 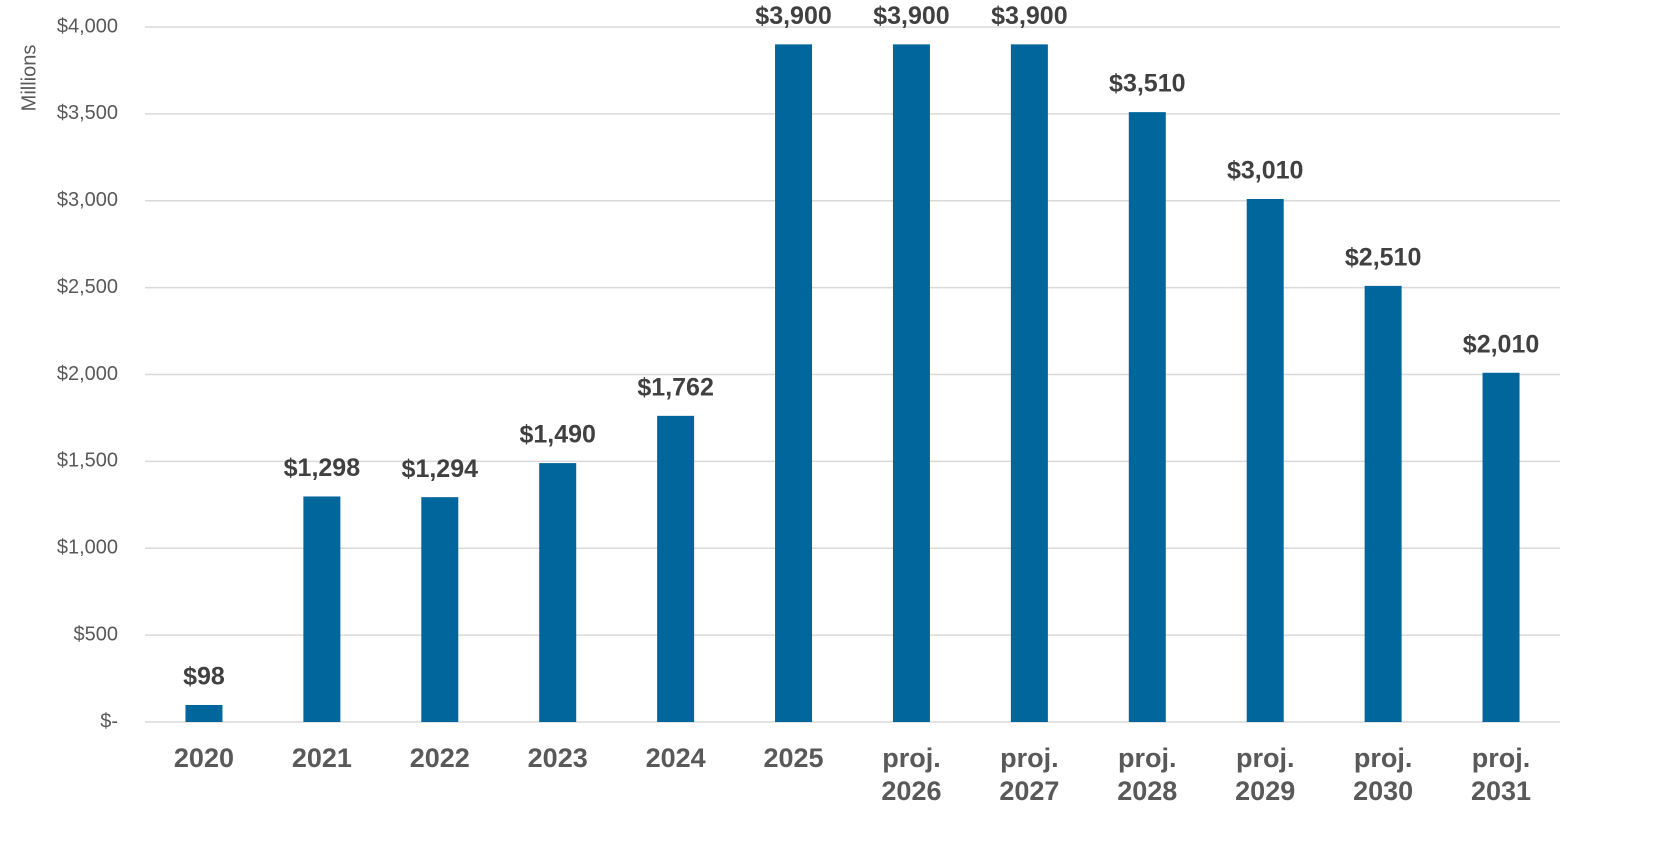 I want to click on value-label: $1,762, so click(x=675, y=387).